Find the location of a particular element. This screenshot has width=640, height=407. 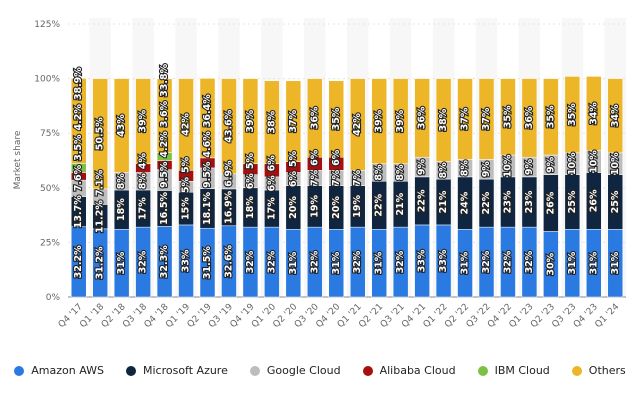

legend-item: IBM Cloud is located at coordinates (513, 370).